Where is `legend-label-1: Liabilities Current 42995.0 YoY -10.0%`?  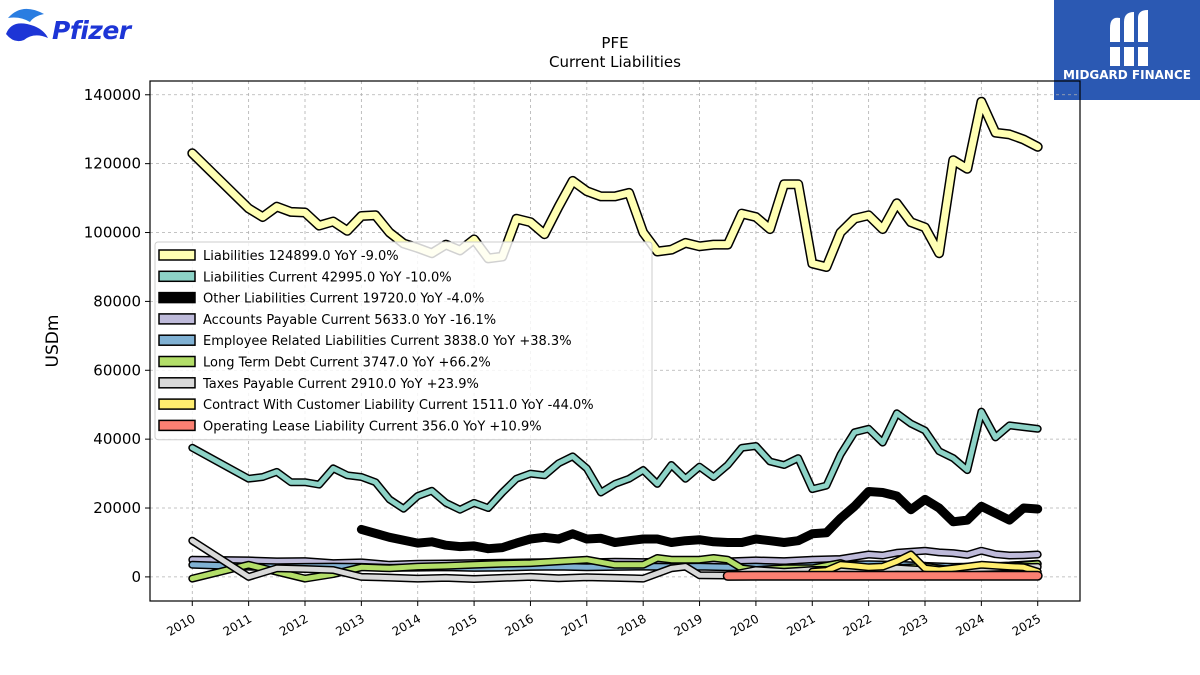 legend-label-1: Liabilities Current 42995.0 YoY -10.0% is located at coordinates (327, 277).